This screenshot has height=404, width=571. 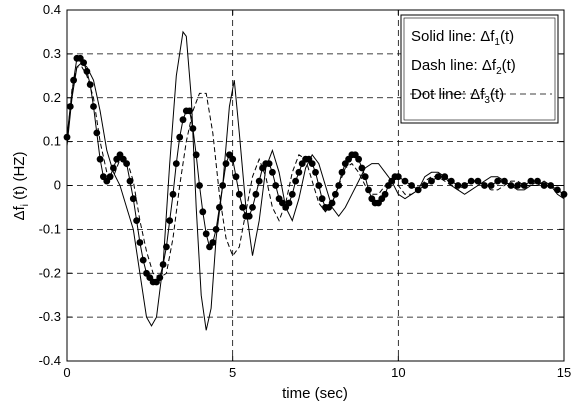 I want to click on legend-box, so click(x=479, y=69).